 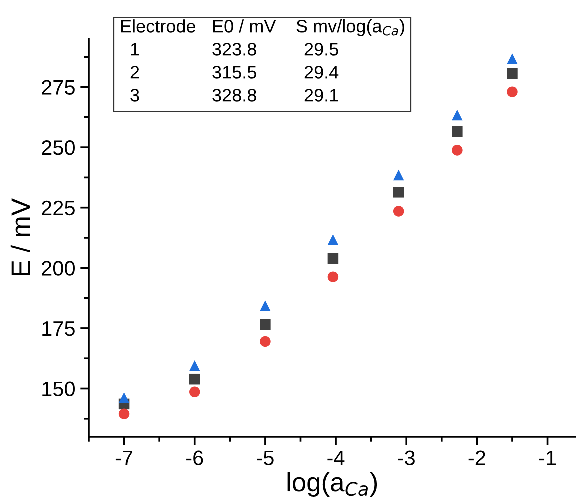 What do you see at coordinates (58, 329) in the screenshot?
I see `y-tick-label: 175` at bounding box center [58, 329].